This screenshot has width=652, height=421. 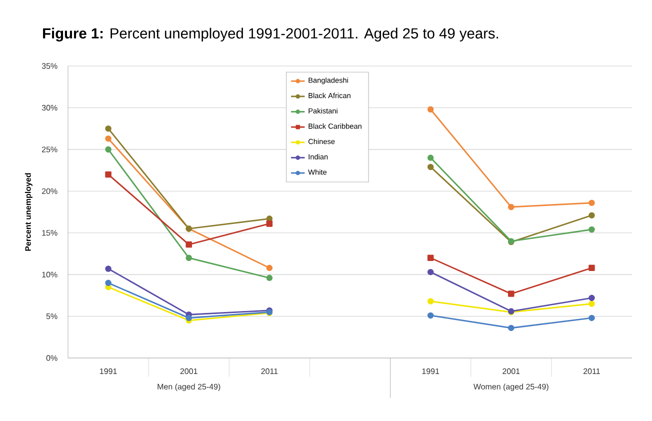 I want to click on y-tick-label: 20%, so click(x=50, y=191).